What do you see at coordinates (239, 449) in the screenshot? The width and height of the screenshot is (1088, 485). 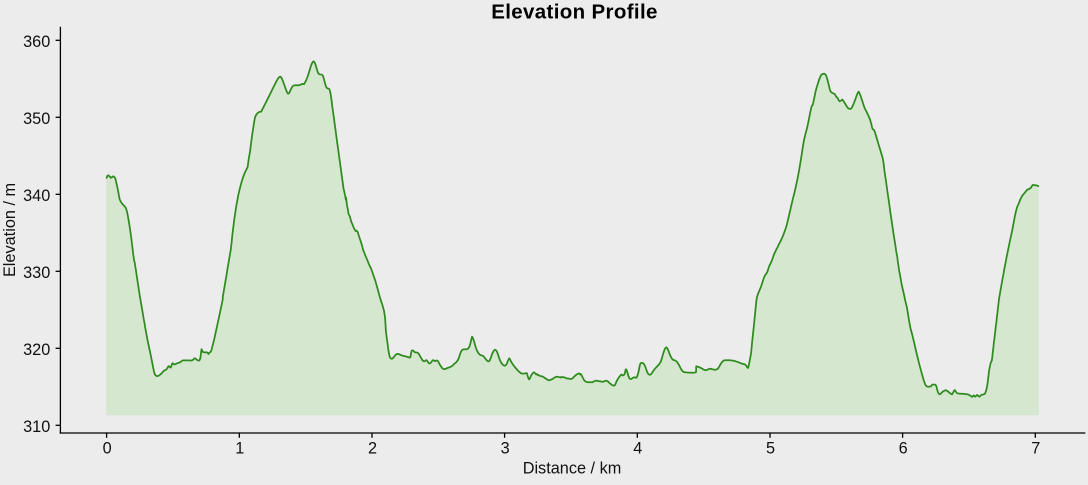 I see `svg-text: 1` at bounding box center [239, 449].